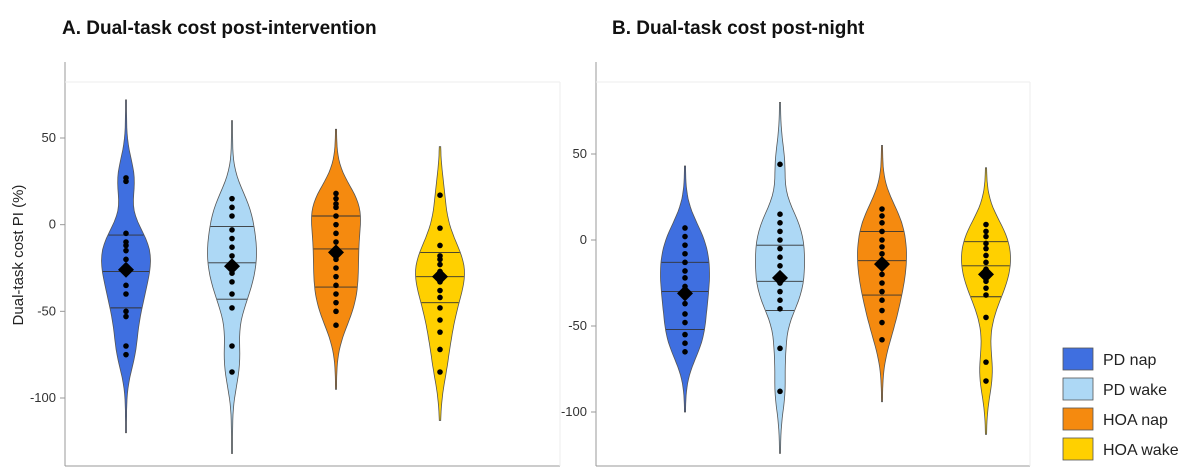  I want to click on y-tick-label: -50, so click(577, 325).